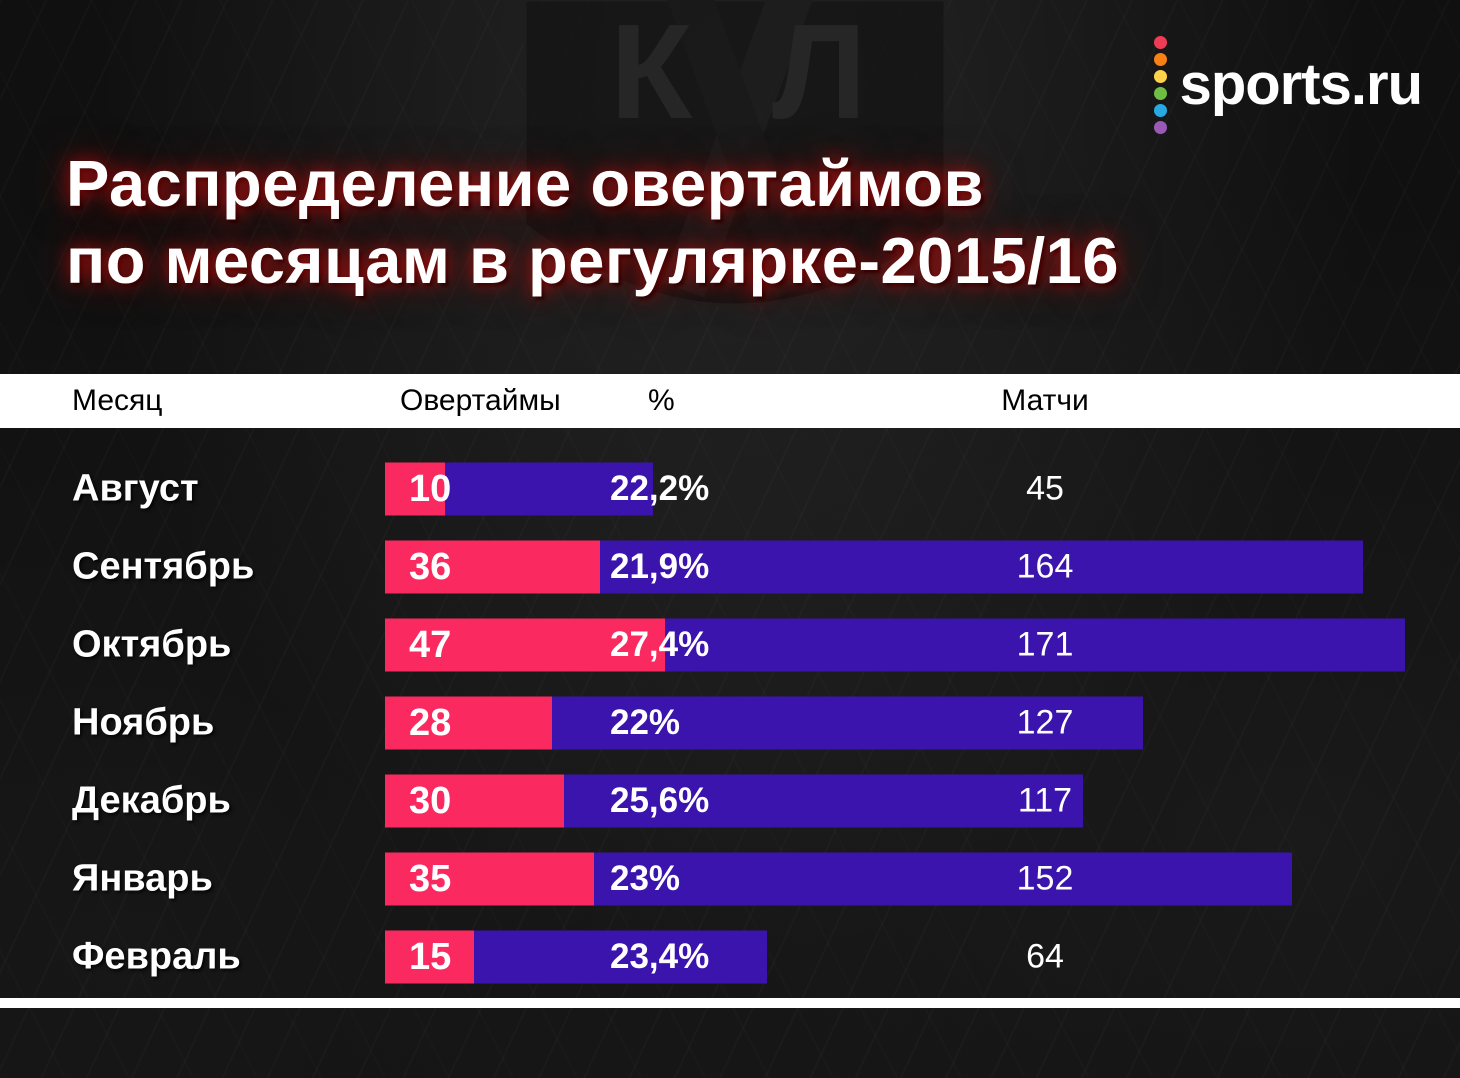  I want to click on header-percent: %, so click(661, 400).